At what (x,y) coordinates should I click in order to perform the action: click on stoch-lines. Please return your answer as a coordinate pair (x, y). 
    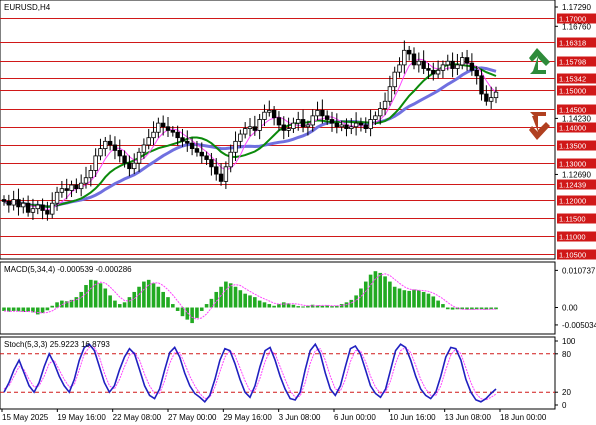
    Looking at the image, I should click on (277, 372).